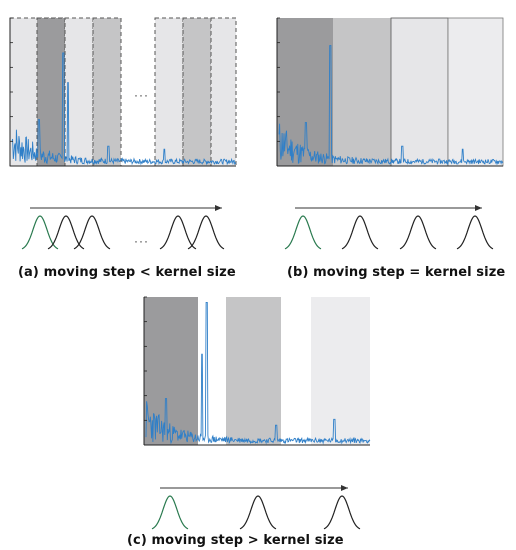 The height and width of the screenshot is (550, 516). Describe the element at coordinates (389, 227) in the screenshot. I see `panel-b-kernels` at that location.